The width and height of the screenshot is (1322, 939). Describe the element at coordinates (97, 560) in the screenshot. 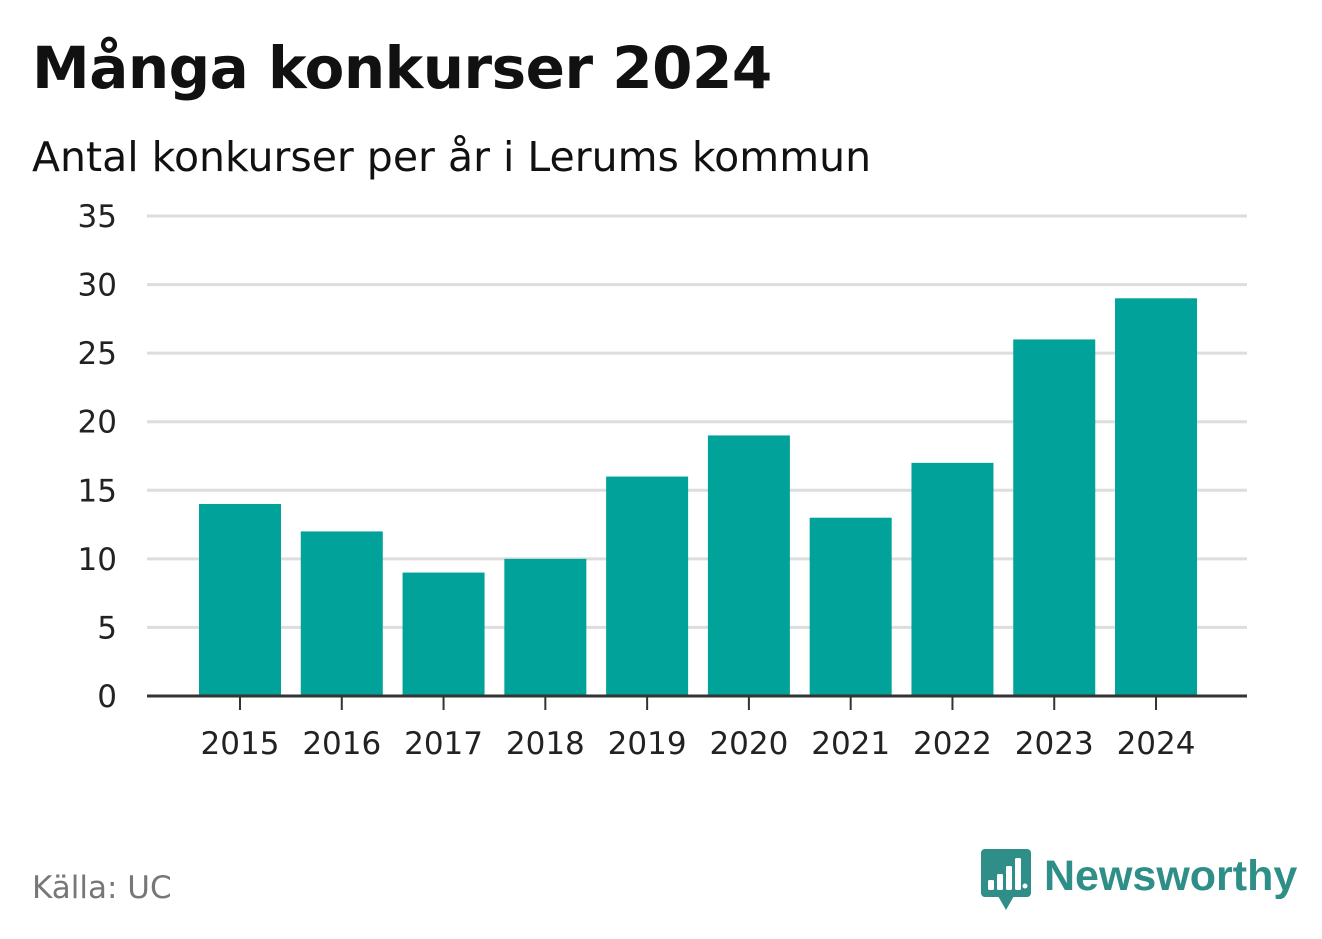

I see `y-tick-label: 10` at that location.